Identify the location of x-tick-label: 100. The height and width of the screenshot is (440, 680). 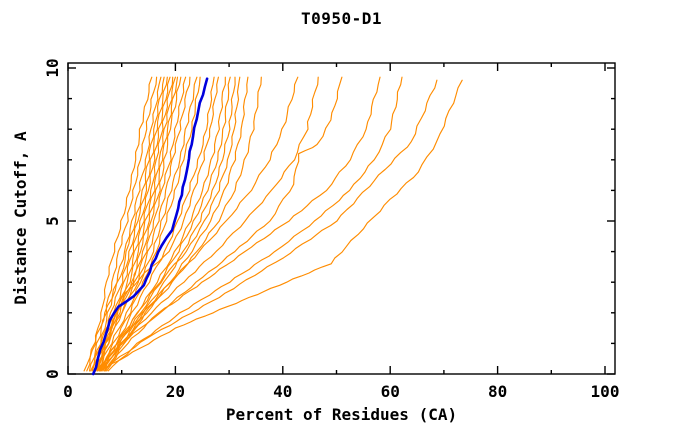
(605, 391).